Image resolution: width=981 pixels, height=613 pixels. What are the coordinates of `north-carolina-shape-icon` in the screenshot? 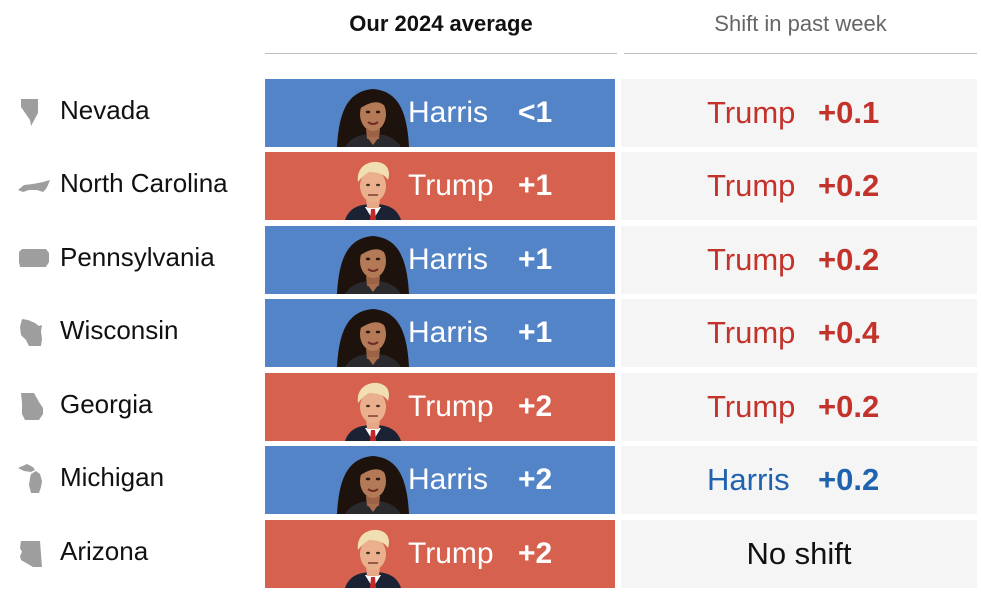 It's located at (34, 185).